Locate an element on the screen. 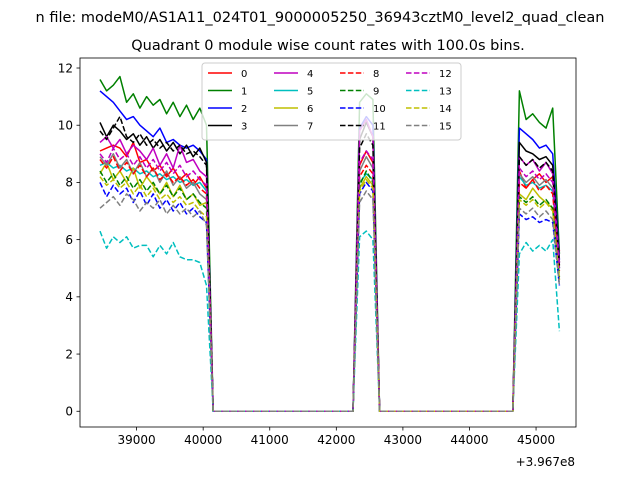 The width and height of the screenshot is (640, 480). x-offset-label: +3.967e8 is located at coordinates (545, 462).